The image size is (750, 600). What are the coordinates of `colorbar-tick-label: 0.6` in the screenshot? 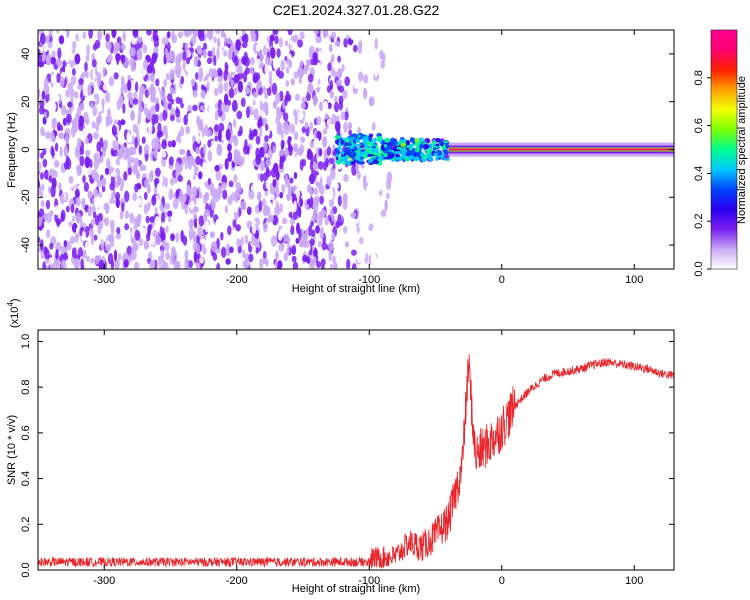 It's located at (699, 125).